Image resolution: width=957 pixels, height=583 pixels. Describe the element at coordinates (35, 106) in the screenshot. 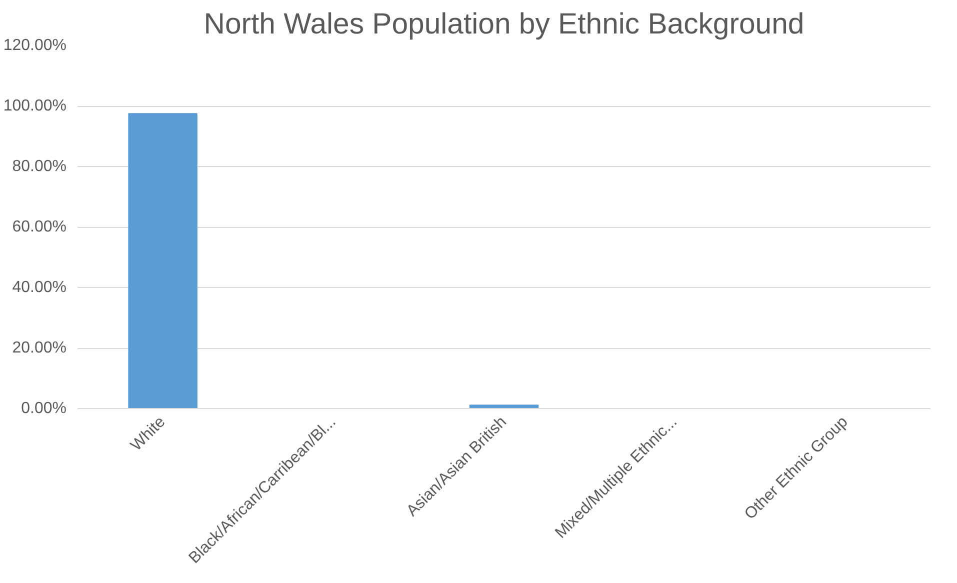

I see `y-tick-label: 100.00%` at that location.